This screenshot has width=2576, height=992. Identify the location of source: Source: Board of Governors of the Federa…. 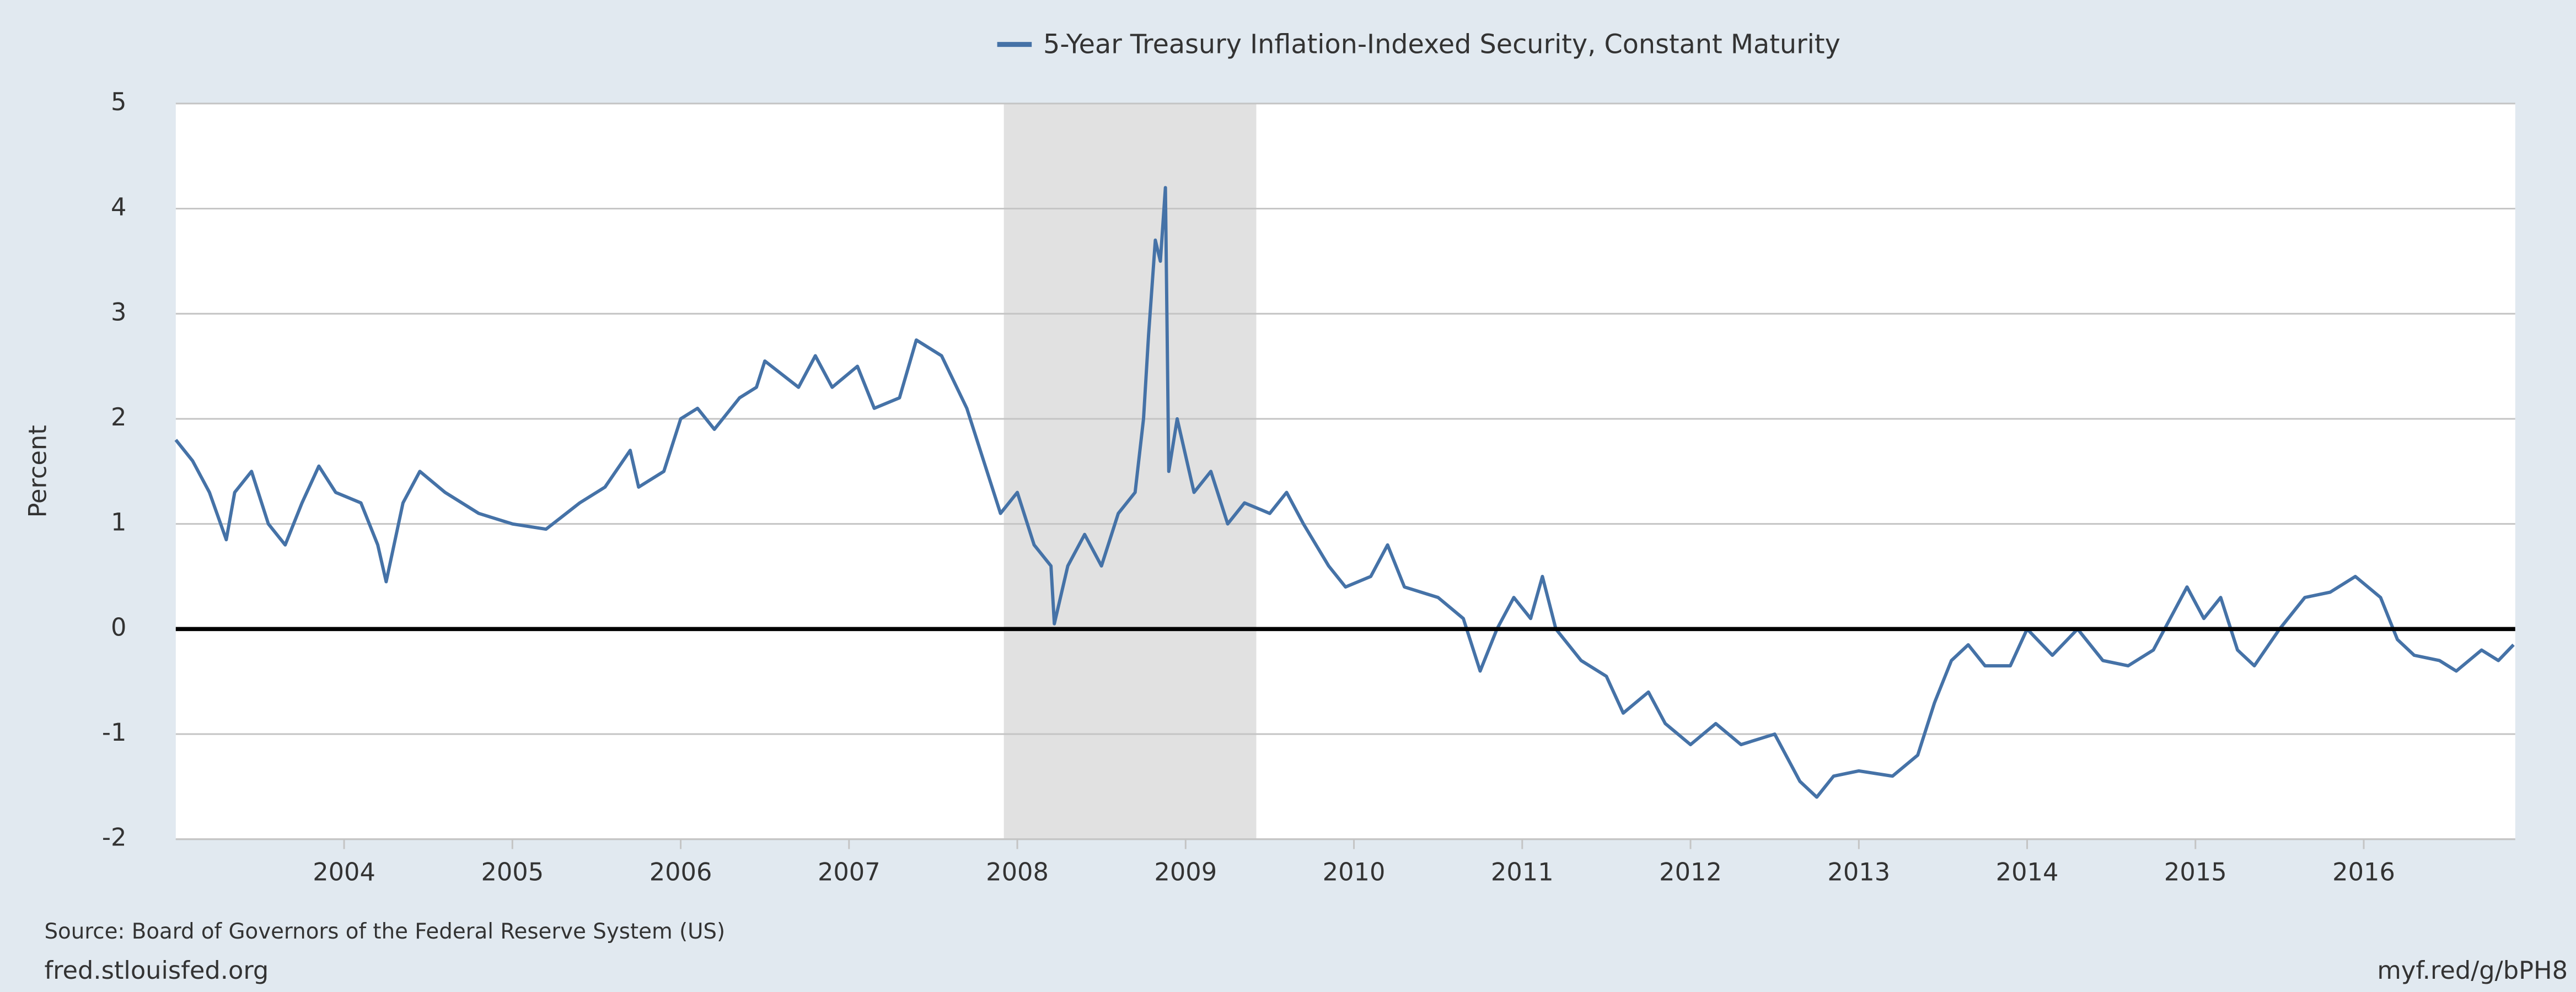
(384, 931).